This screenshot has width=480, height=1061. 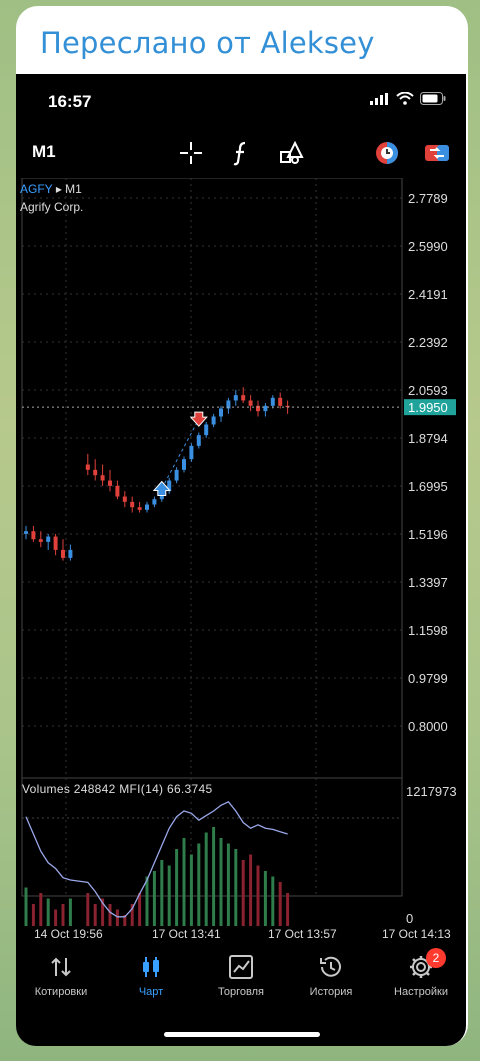 I want to click on signal-icon, so click(x=379, y=98).